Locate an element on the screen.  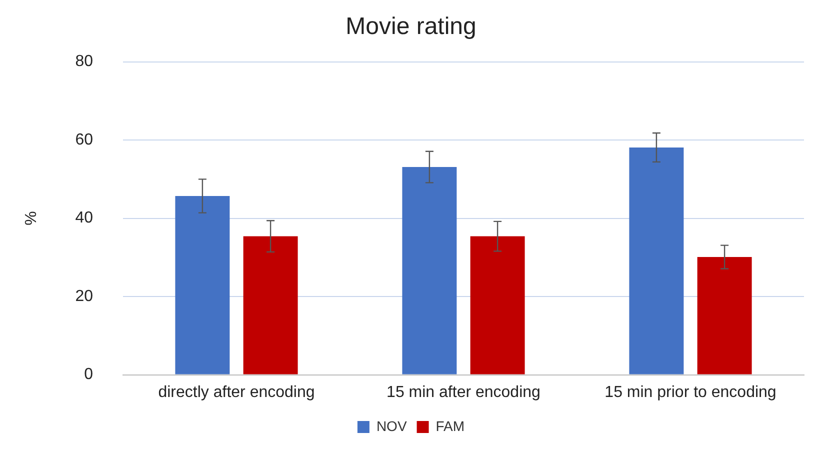
y-tick-label: 0 is located at coordinates (89, 375).